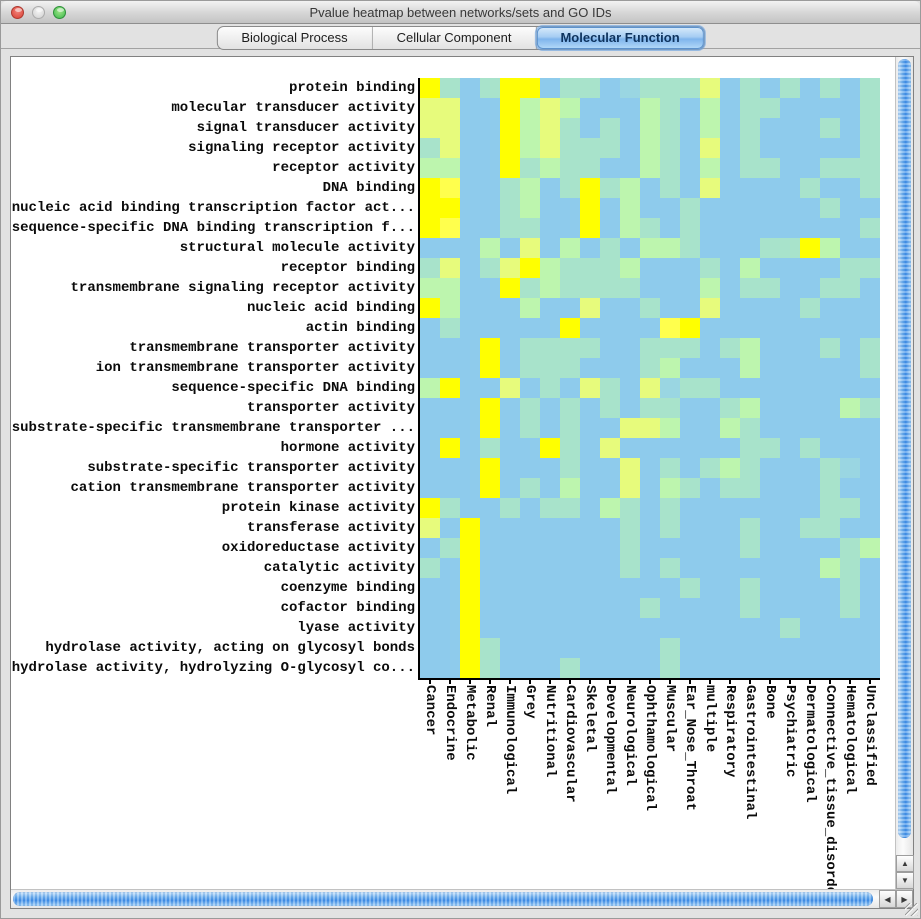 Image resolution: width=921 pixels, height=919 pixels. What do you see at coordinates (911, 909) in the screenshot?
I see `resize-grip` at bounding box center [911, 909].